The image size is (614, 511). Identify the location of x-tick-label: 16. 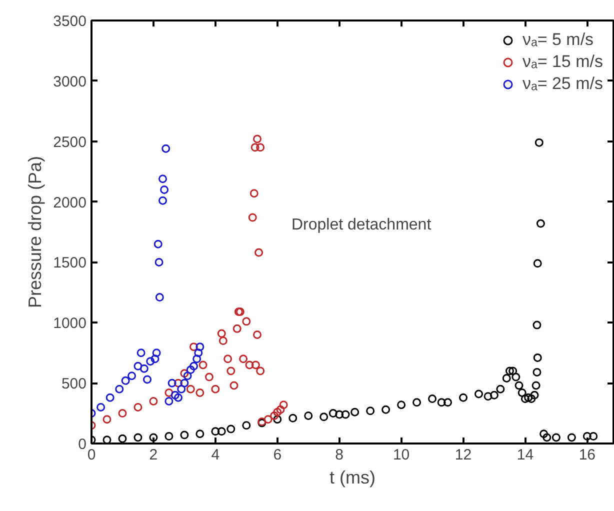
(587, 455).